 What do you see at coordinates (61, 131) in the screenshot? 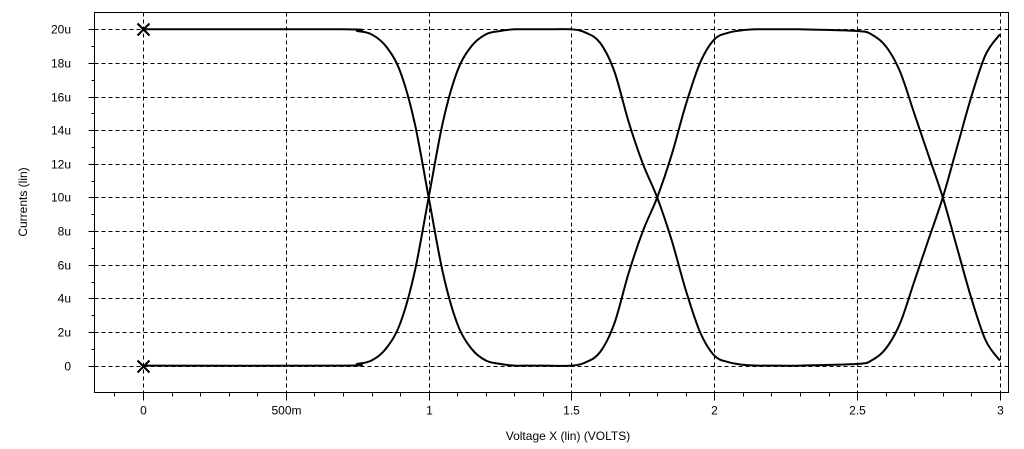
I see `y-tick-label: 14u` at bounding box center [61, 131].